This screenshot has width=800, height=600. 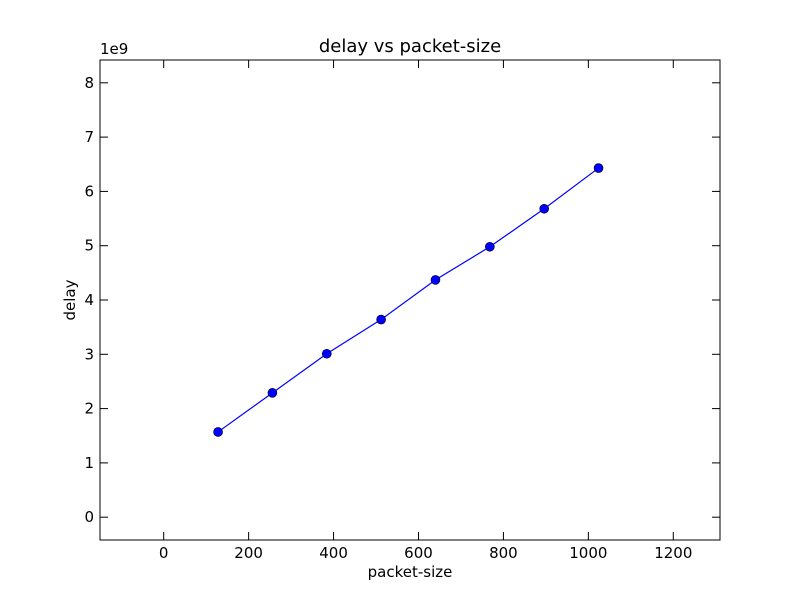 What do you see at coordinates (89, 409) in the screenshot?
I see `y-tick-label: 2` at bounding box center [89, 409].